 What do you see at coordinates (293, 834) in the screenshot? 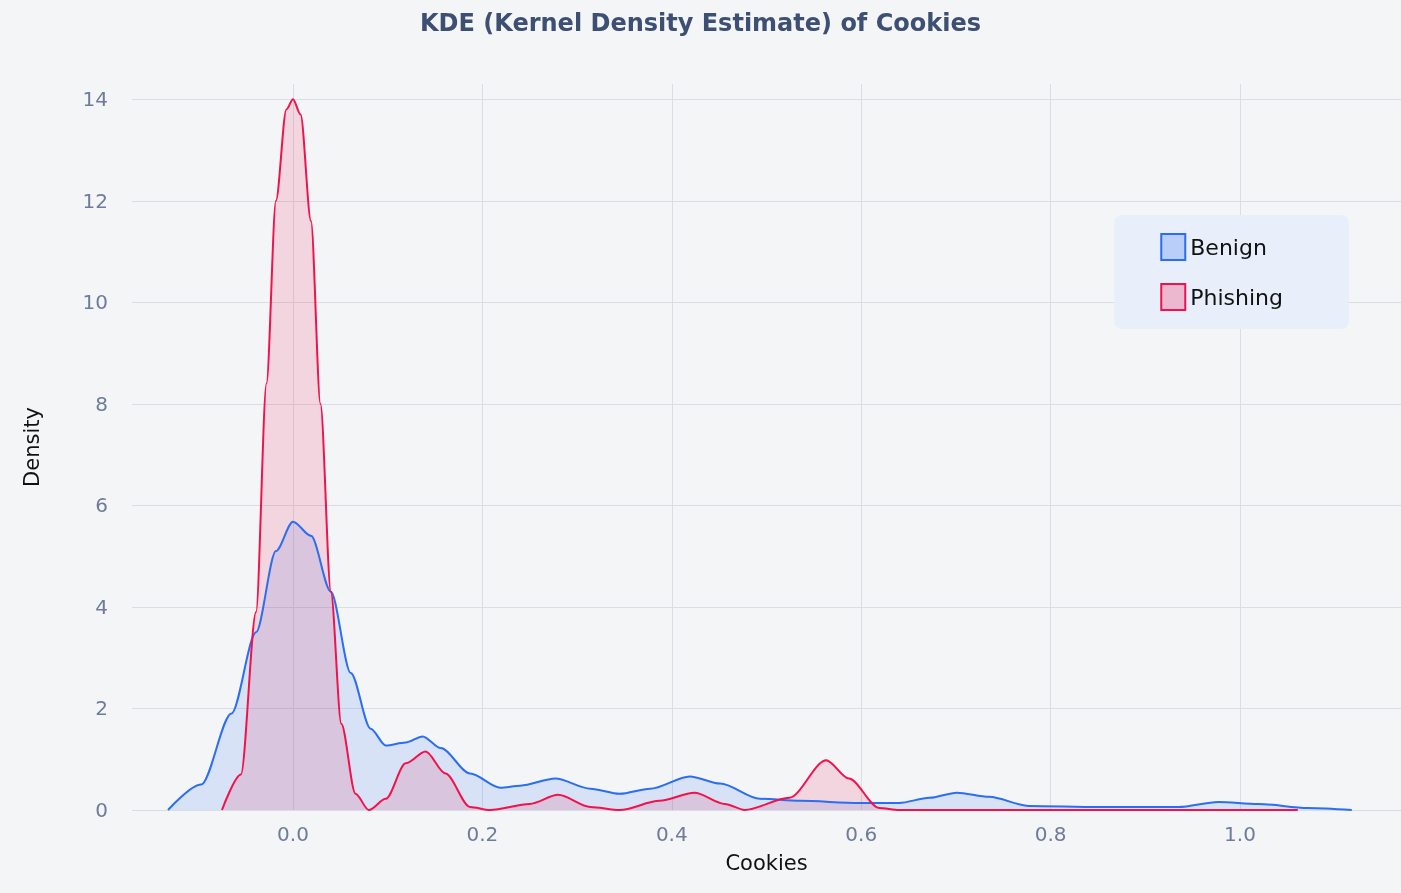
I see `x-tick-label: 0.0` at bounding box center [293, 834].